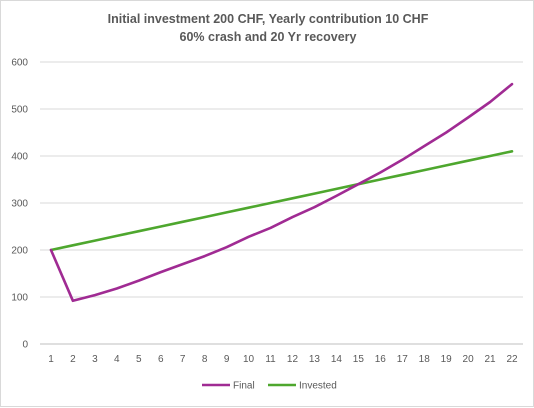 This screenshot has height=408, width=534. I want to click on x-tick-label: 11, so click(270, 359).